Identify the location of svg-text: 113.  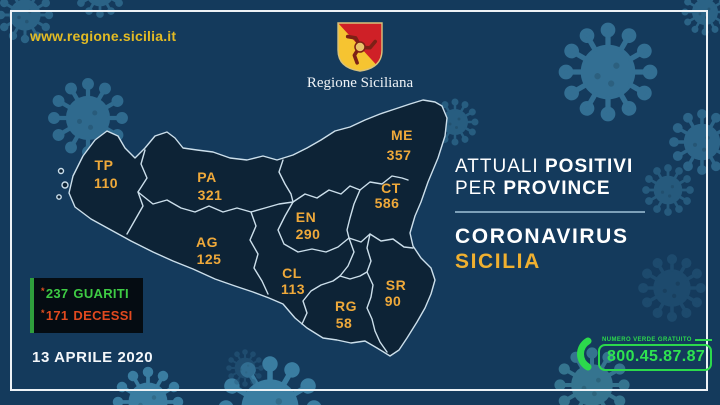
(293, 289).